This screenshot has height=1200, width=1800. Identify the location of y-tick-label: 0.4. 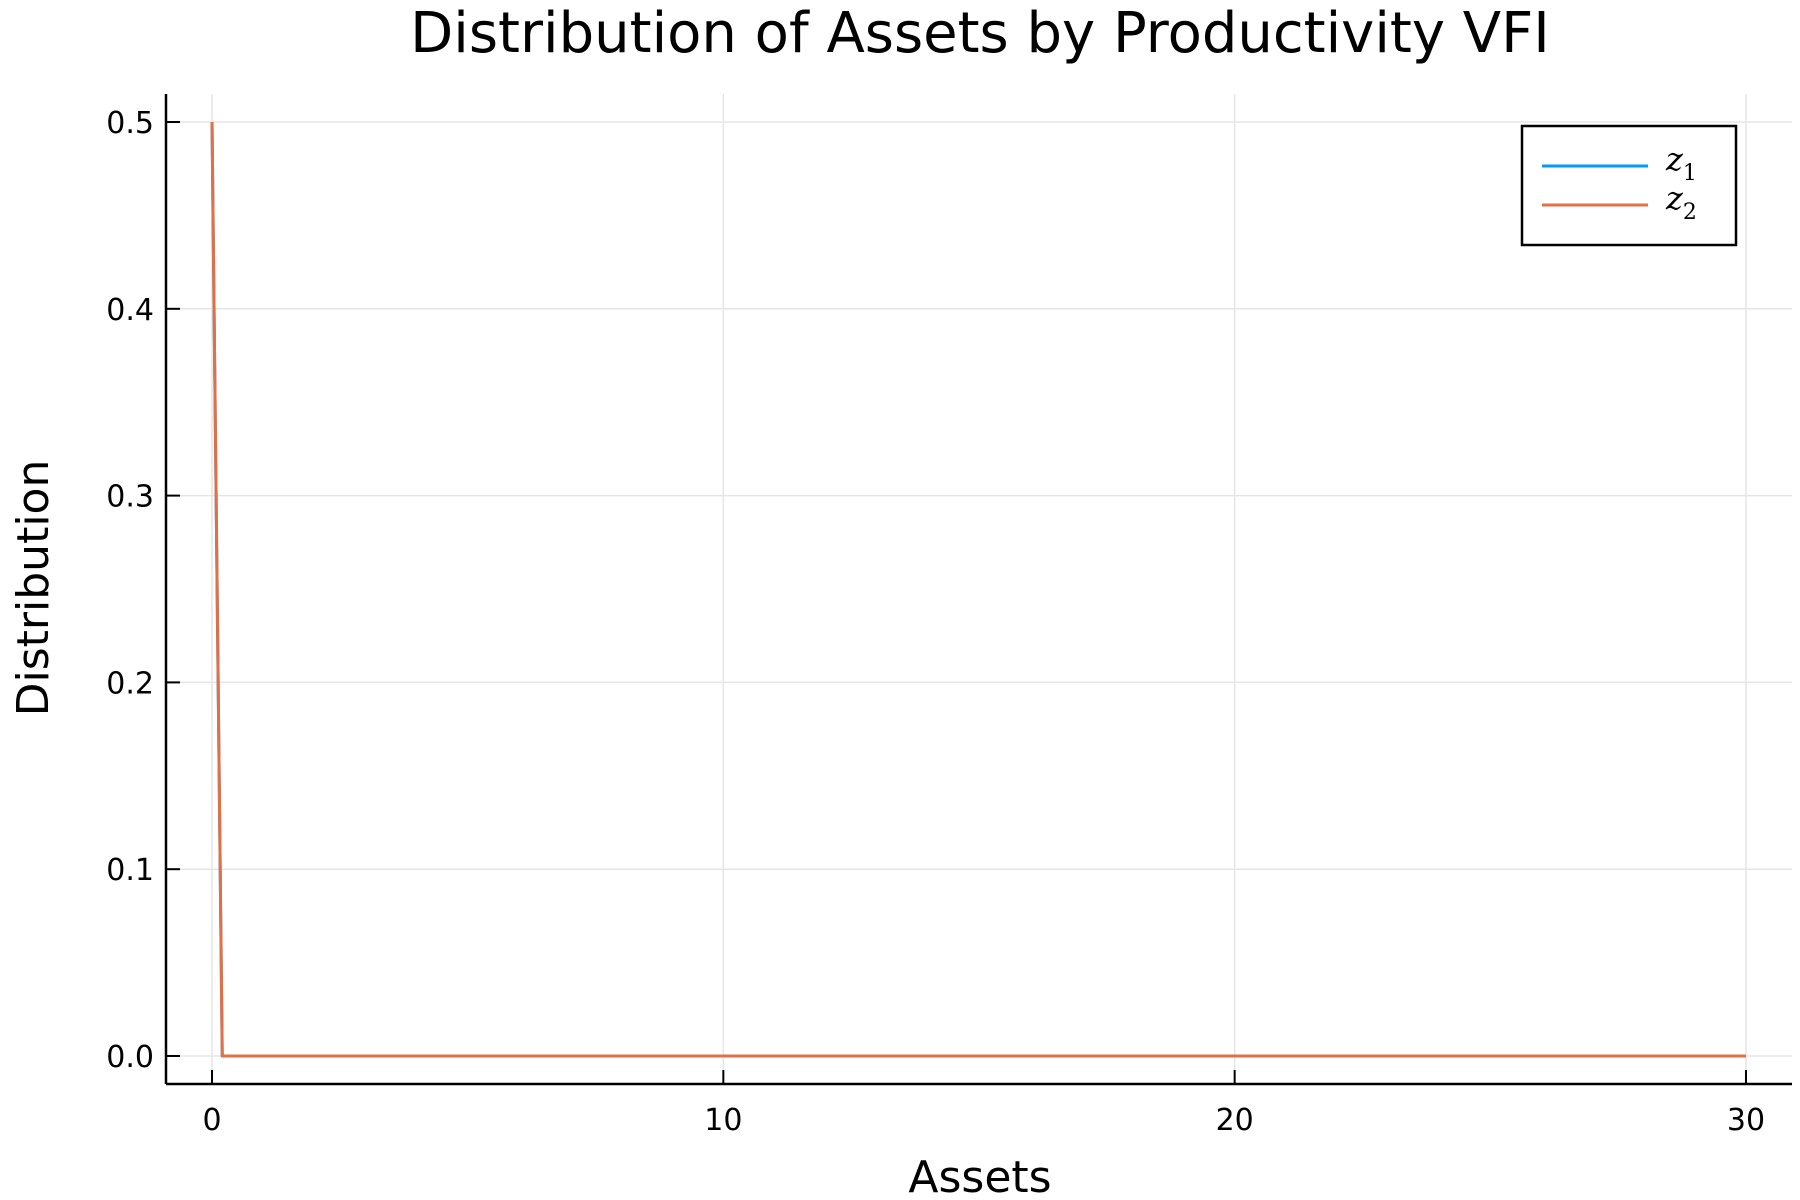
(130, 310).